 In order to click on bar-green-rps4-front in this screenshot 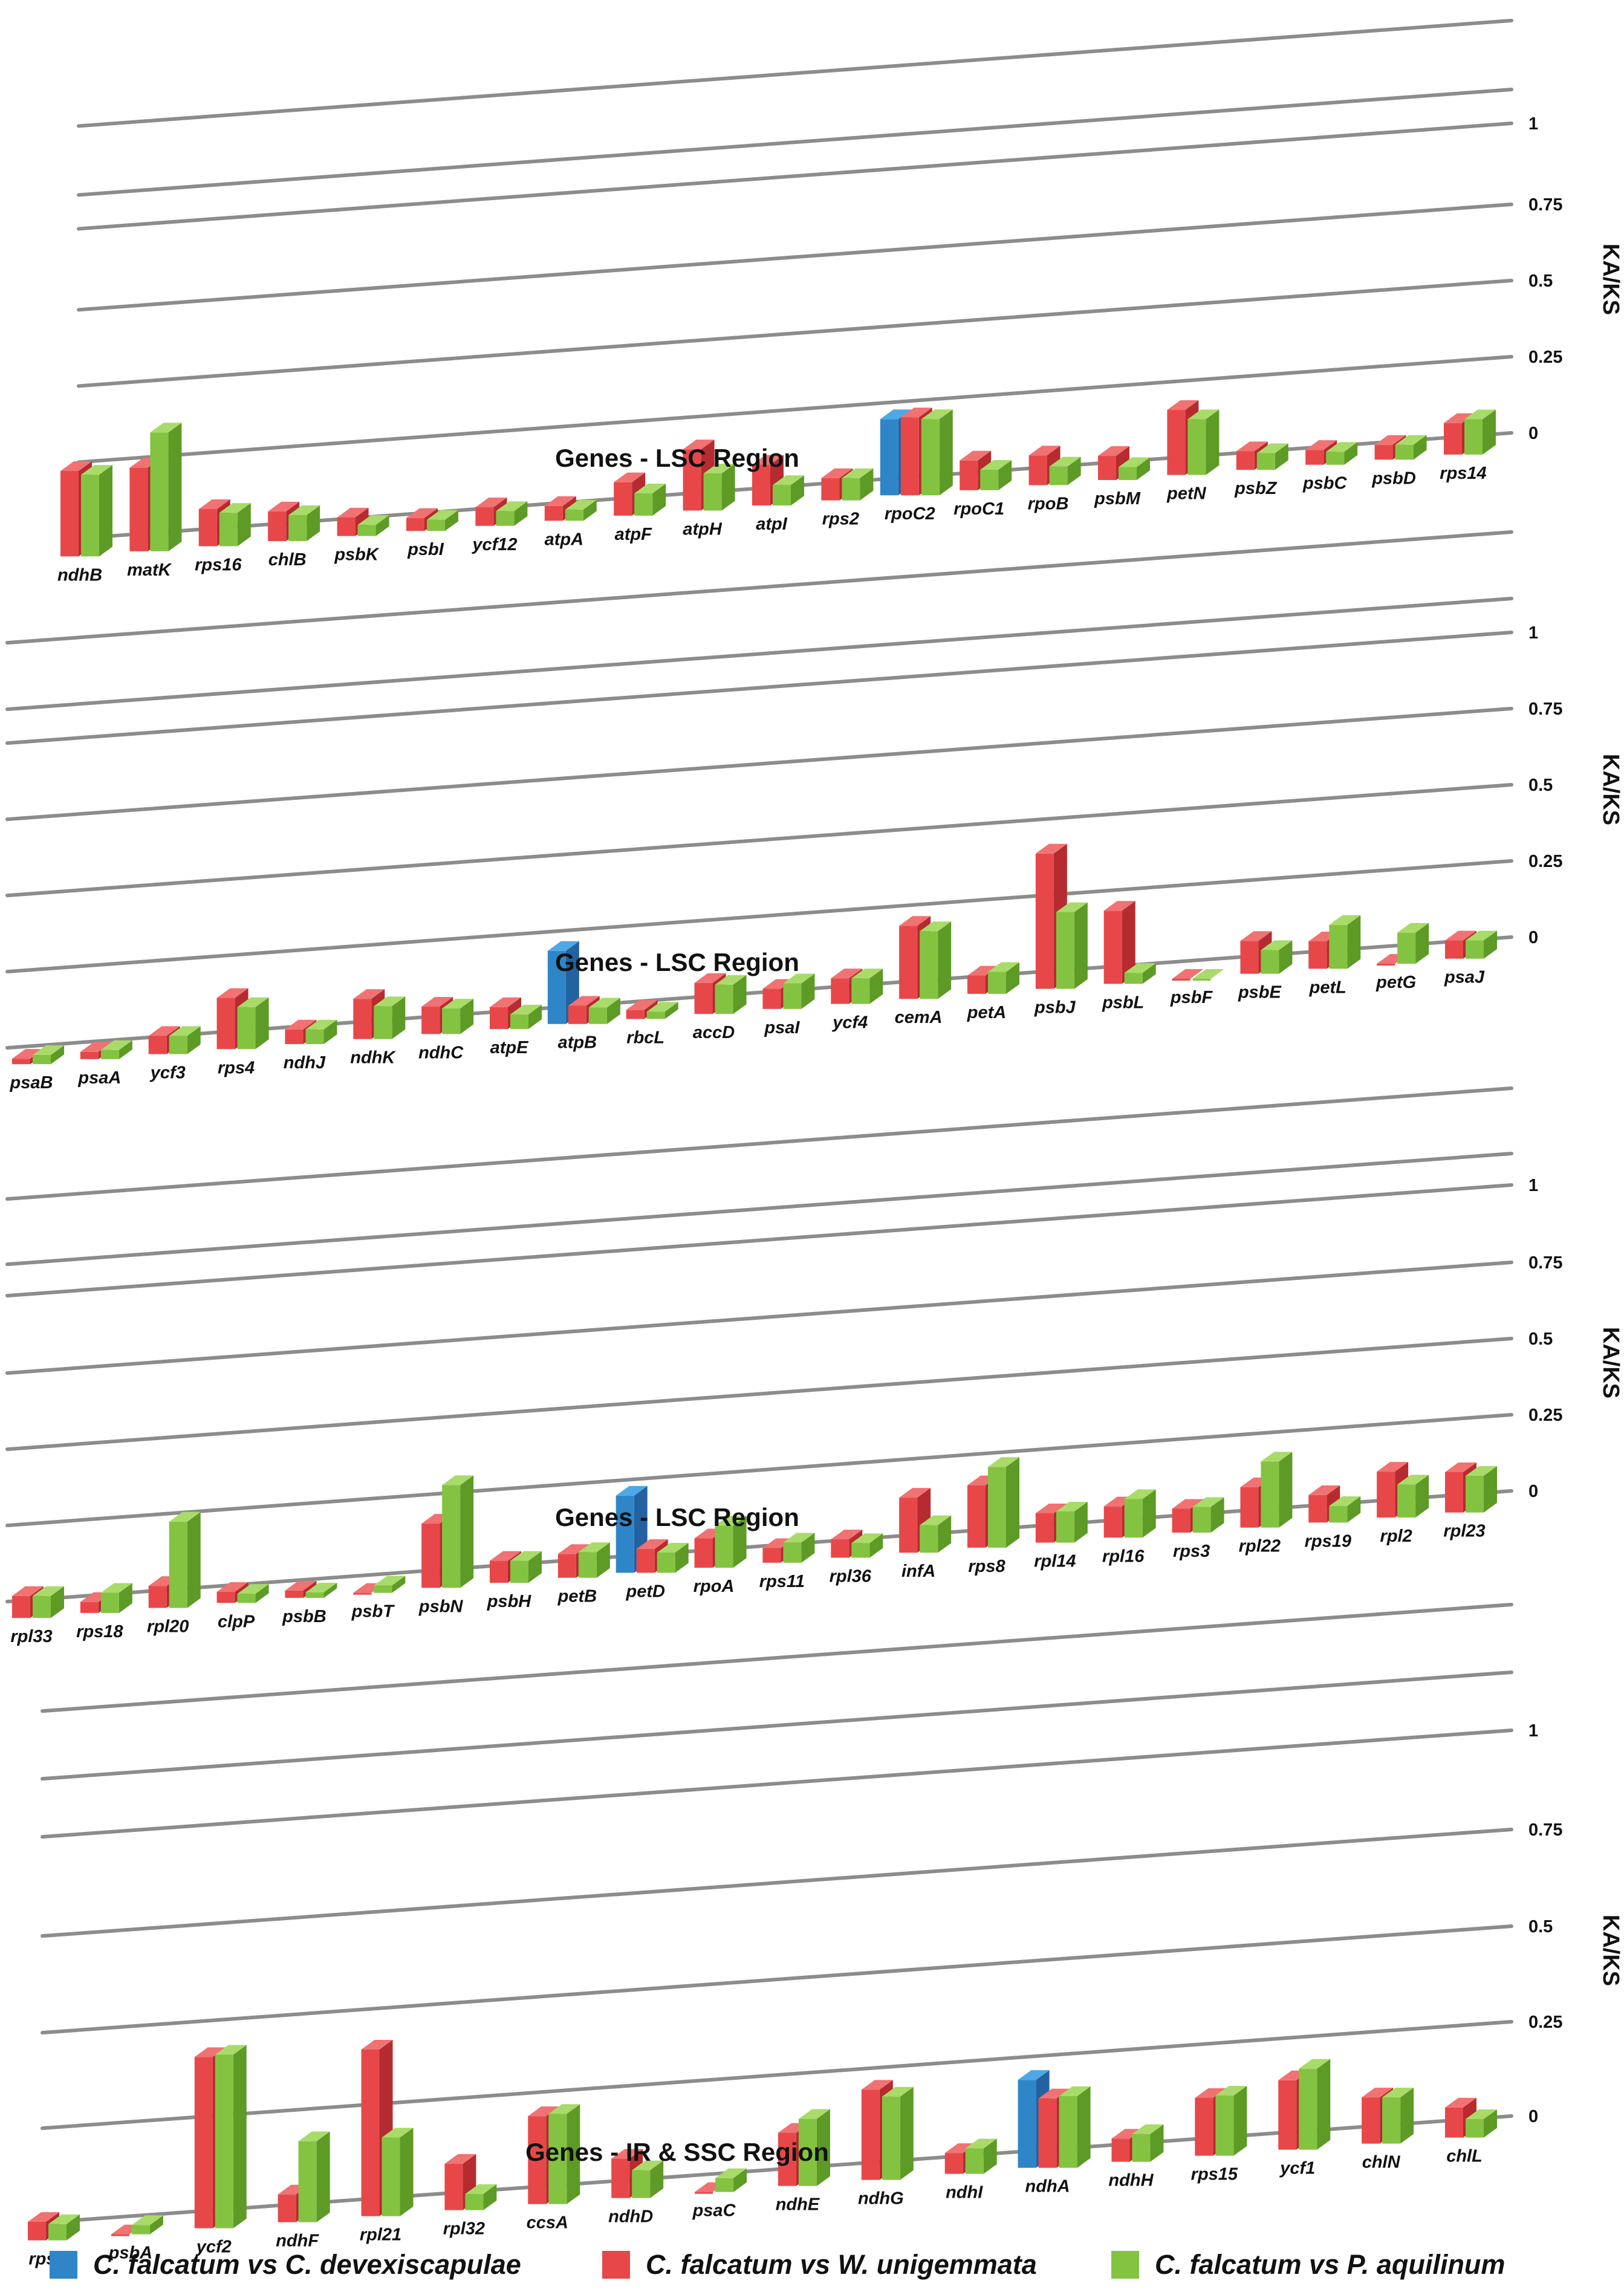, I will do `click(246, 1028)`.